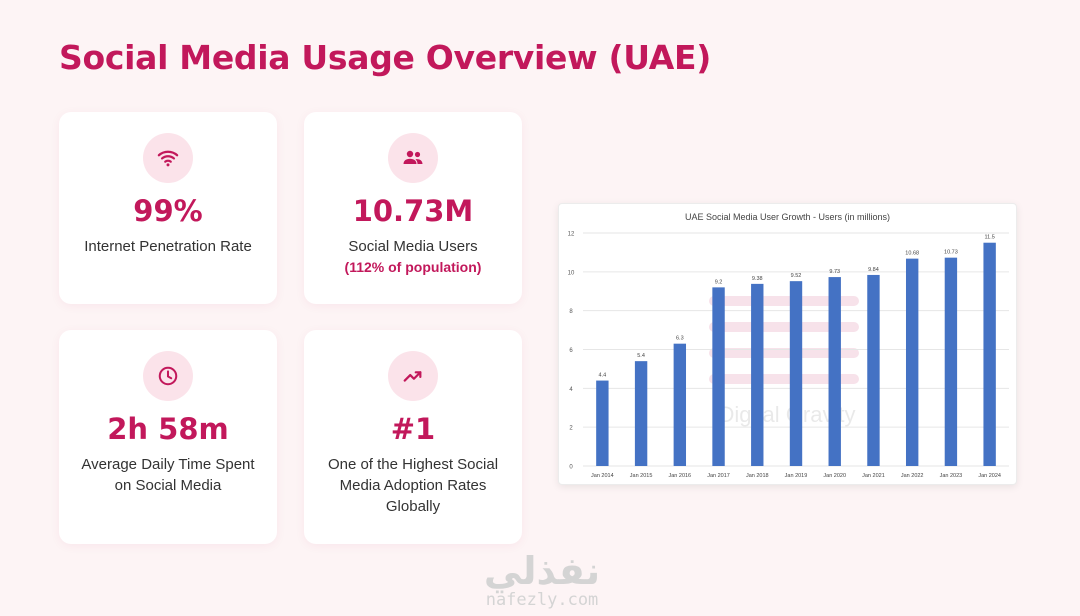 Image resolution: width=1080 pixels, height=616 pixels. I want to click on y-tick-label: 2, so click(571, 429).